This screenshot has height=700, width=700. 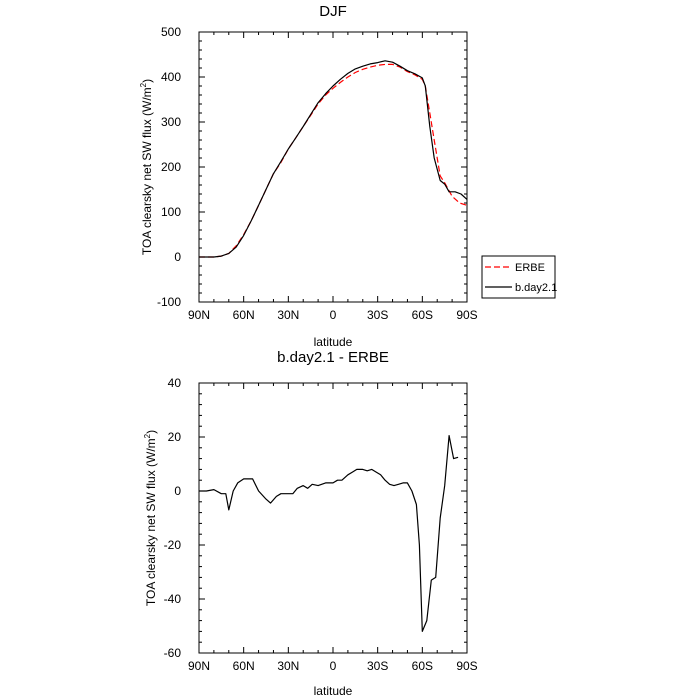 I want to click on legend: ERBE b.day2.1, so click(x=519, y=277).